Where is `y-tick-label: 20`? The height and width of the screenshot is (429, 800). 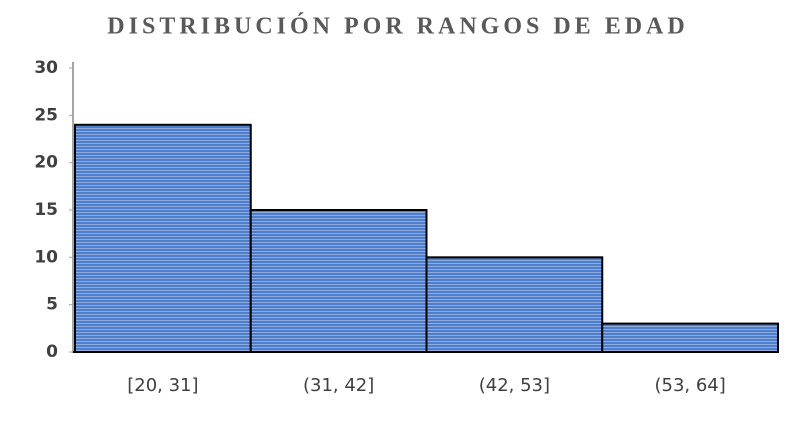
y-tick-label: 20 is located at coordinates (46, 163).